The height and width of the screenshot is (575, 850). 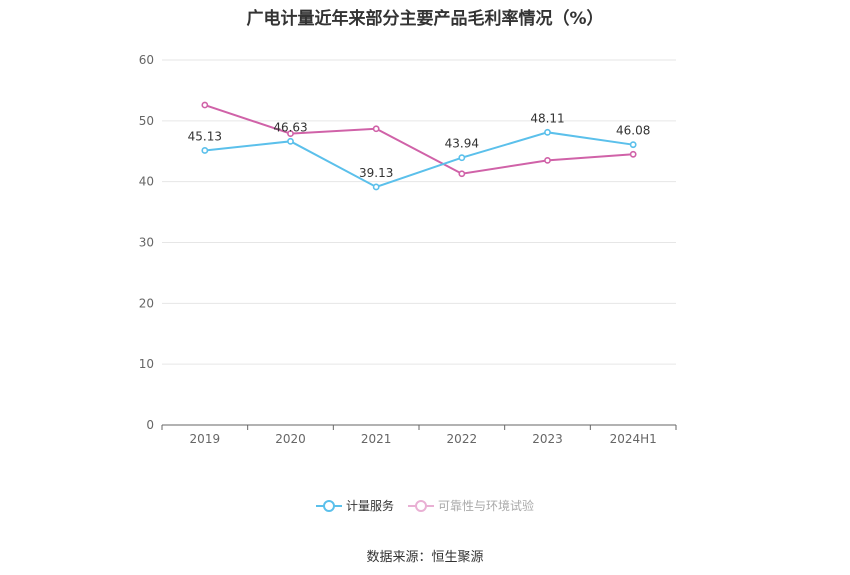 What do you see at coordinates (425, 19) in the screenshot?
I see `chart-title: 广电计量近年来部分主要产品毛利率情况（%）` at bounding box center [425, 19].